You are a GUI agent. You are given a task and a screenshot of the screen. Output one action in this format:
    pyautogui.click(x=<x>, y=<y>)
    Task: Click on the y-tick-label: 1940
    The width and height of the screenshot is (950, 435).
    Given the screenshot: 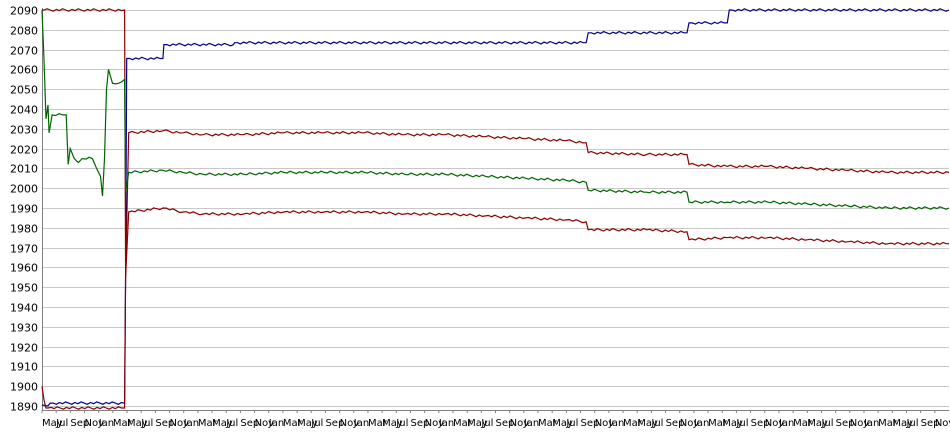 What is the action you would take?
    pyautogui.click(x=24, y=308)
    